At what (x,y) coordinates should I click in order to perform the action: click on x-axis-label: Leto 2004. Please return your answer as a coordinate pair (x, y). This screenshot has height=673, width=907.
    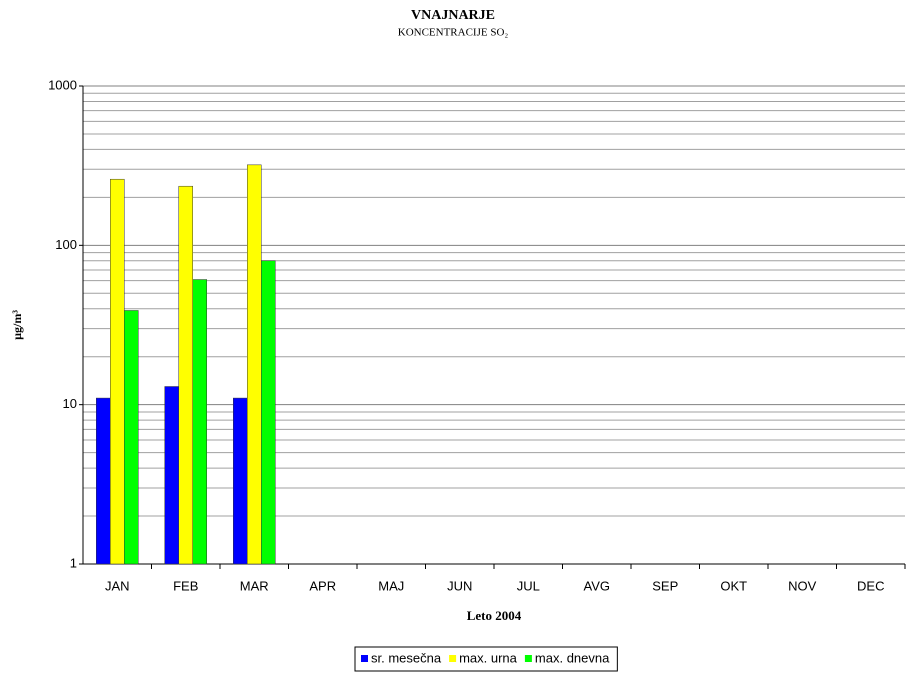
    Looking at the image, I should click on (494, 615).